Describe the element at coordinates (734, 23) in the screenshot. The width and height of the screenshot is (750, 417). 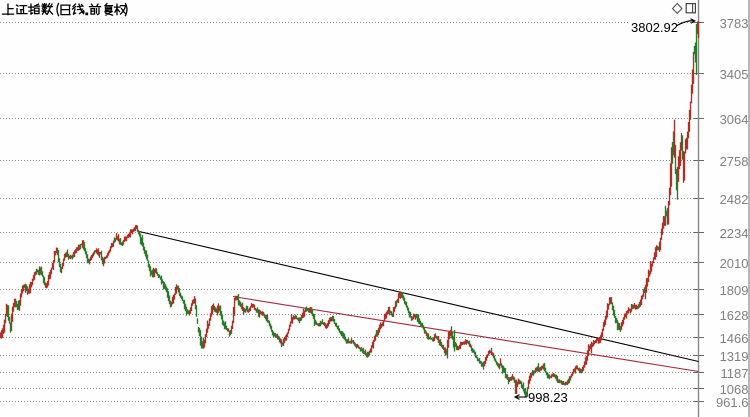
I see `svg-text: 3783` at that location.